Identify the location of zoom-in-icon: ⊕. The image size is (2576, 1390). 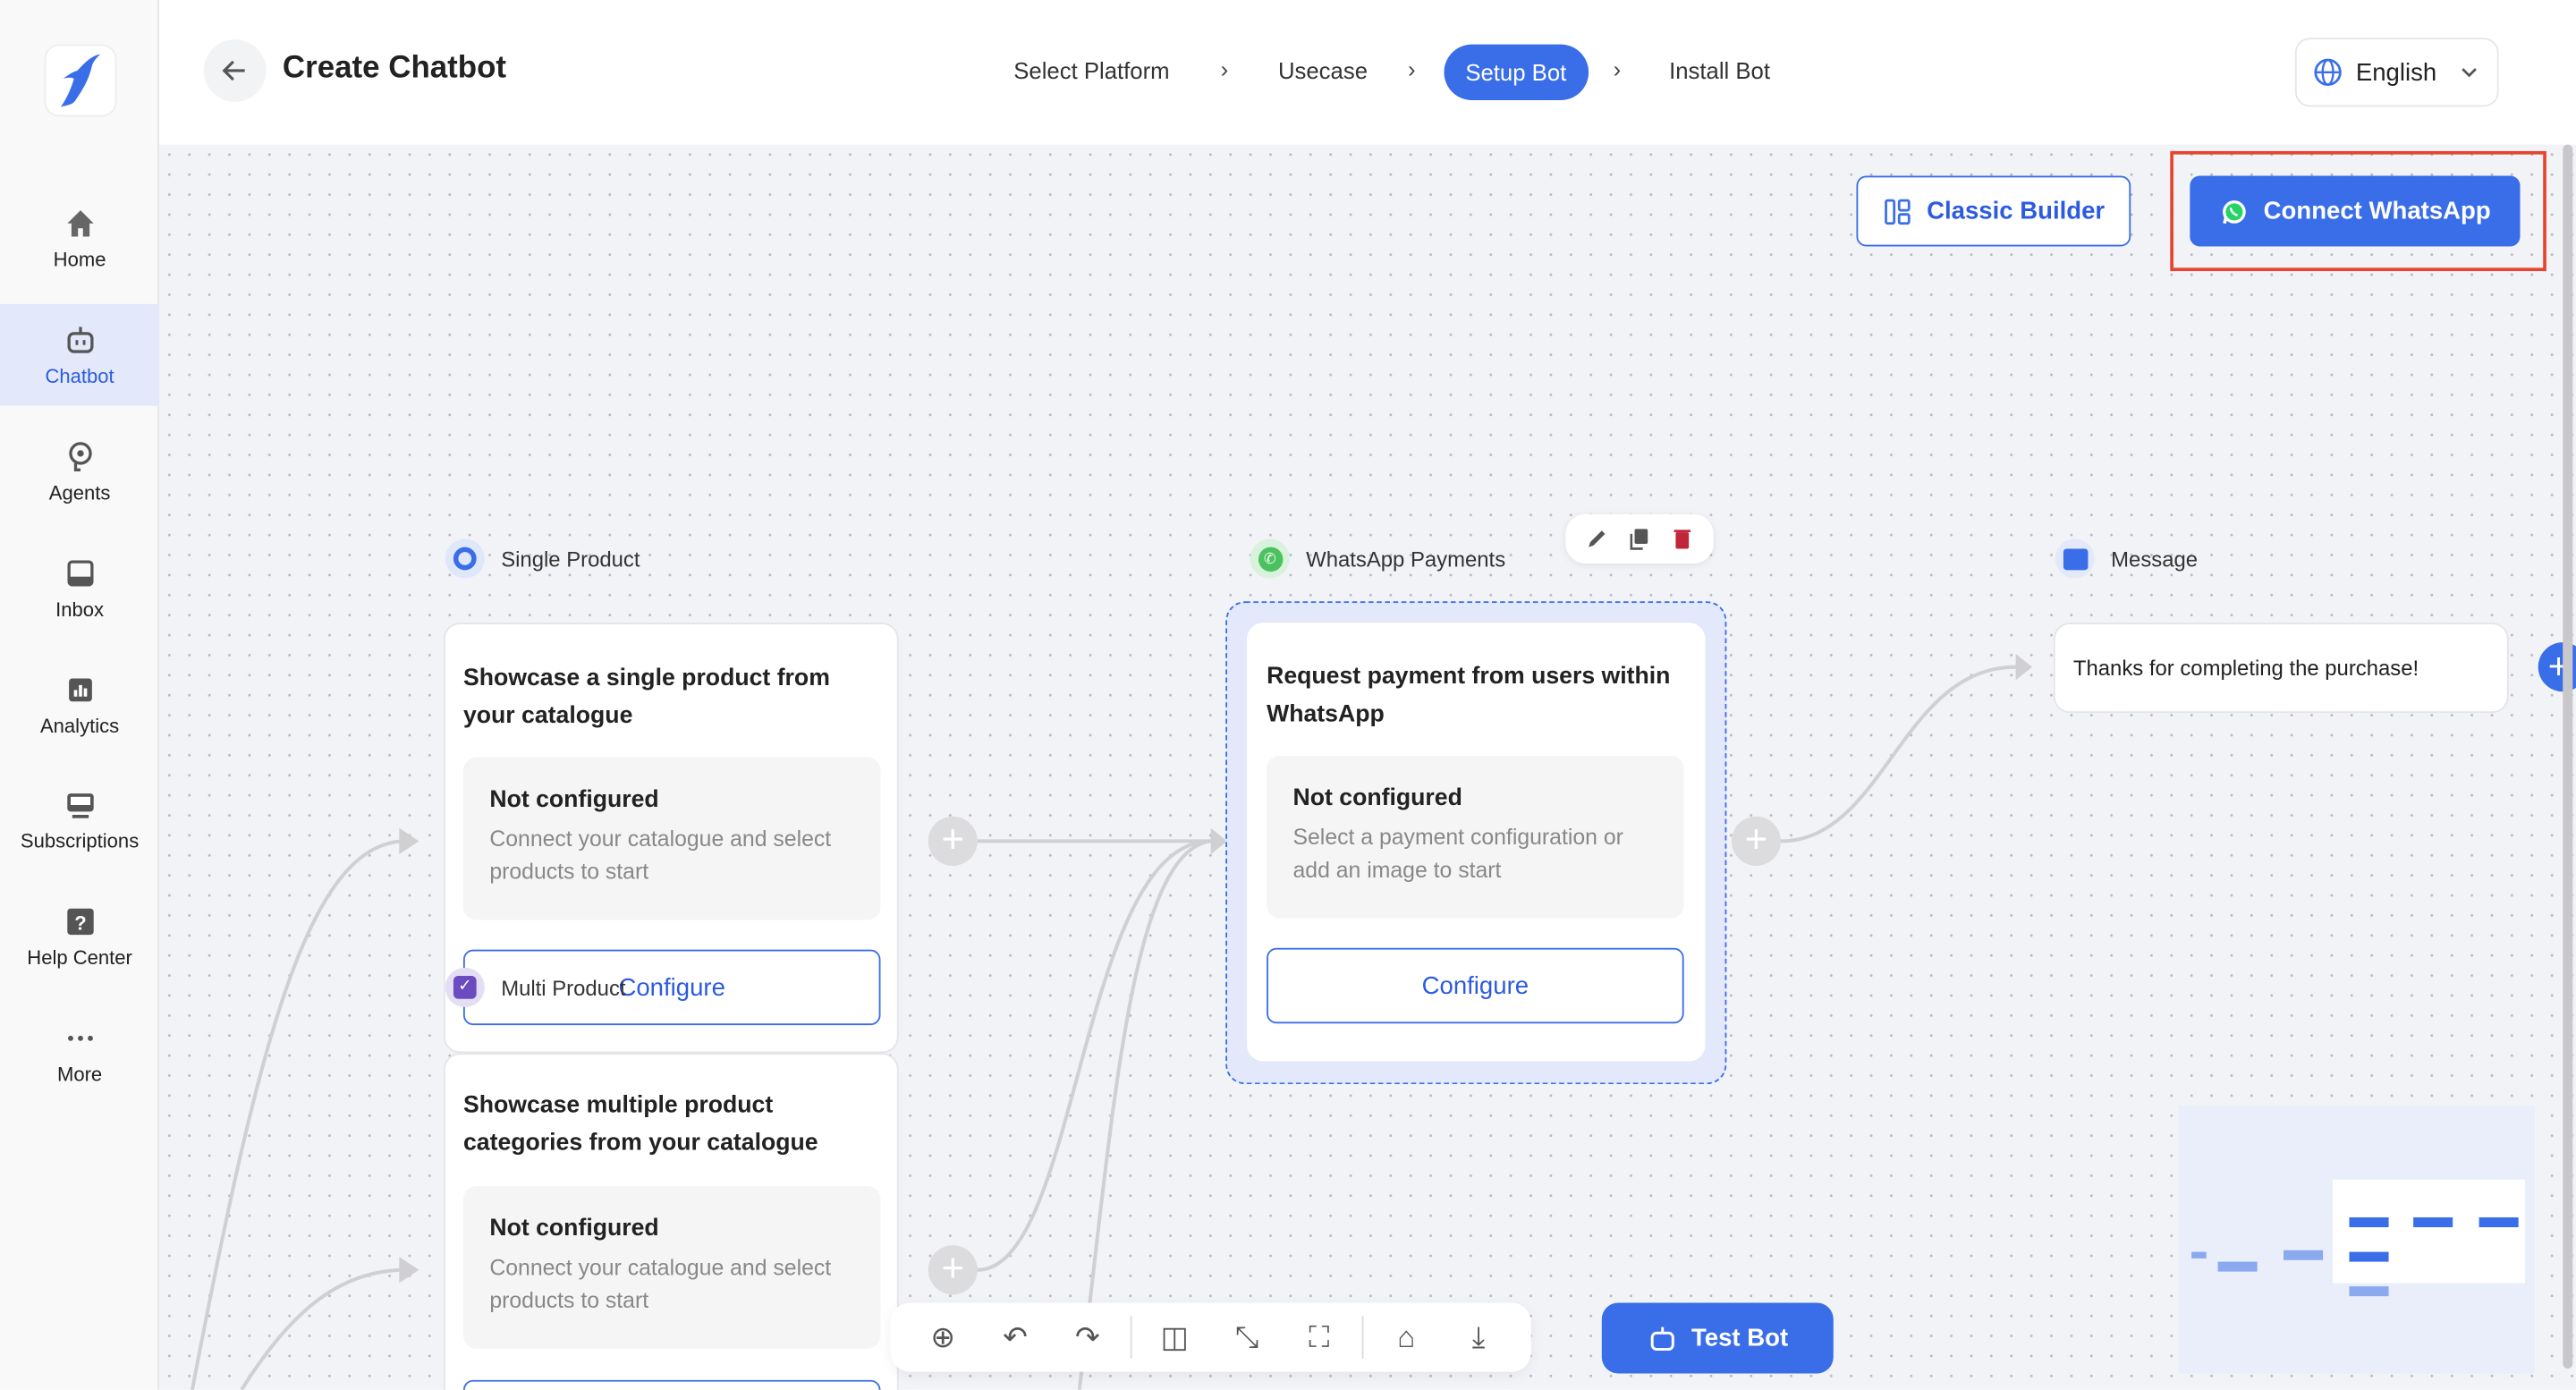
(943, 1336).